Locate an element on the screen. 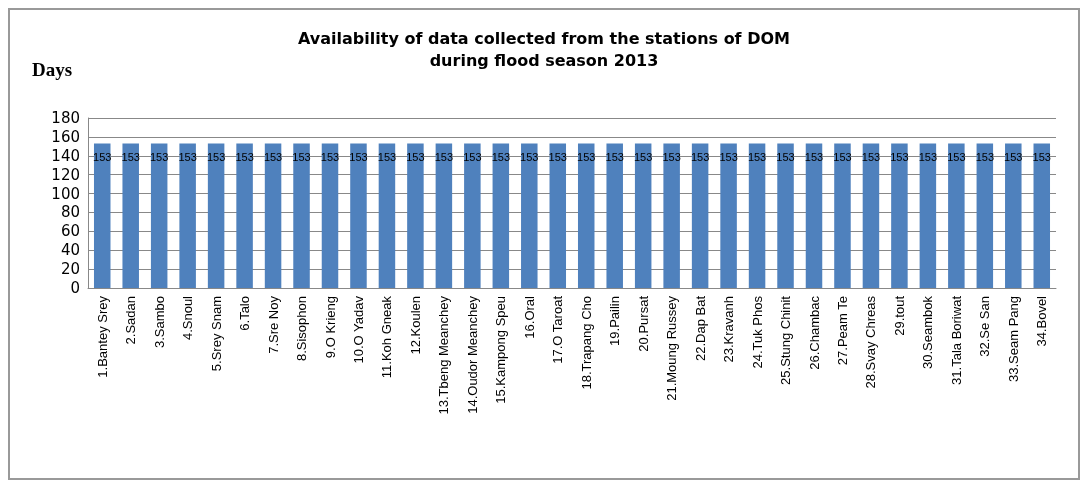  x-tick-label: 34.Bovel is located at coordinates (1042, 321).